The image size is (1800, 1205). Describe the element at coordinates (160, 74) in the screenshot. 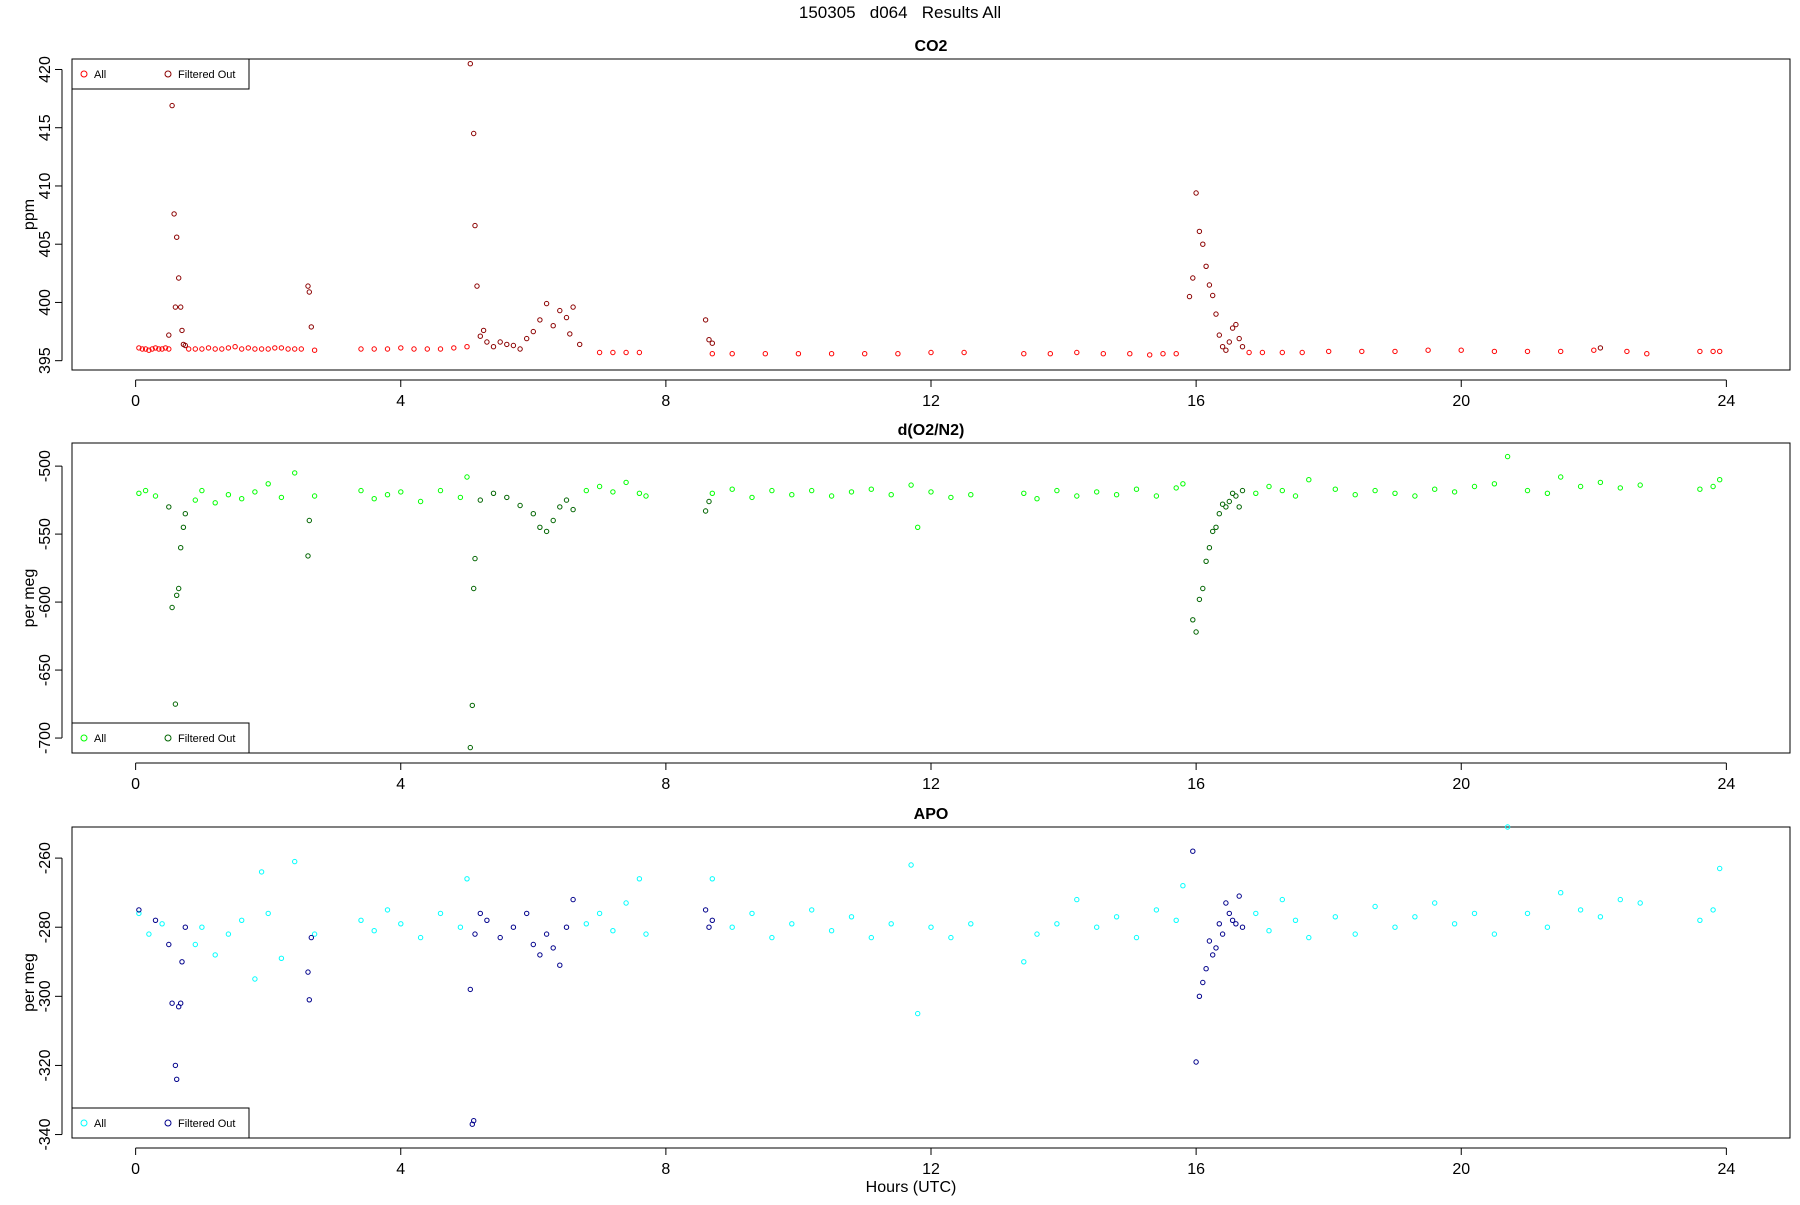

I see `legend-box` at that location.